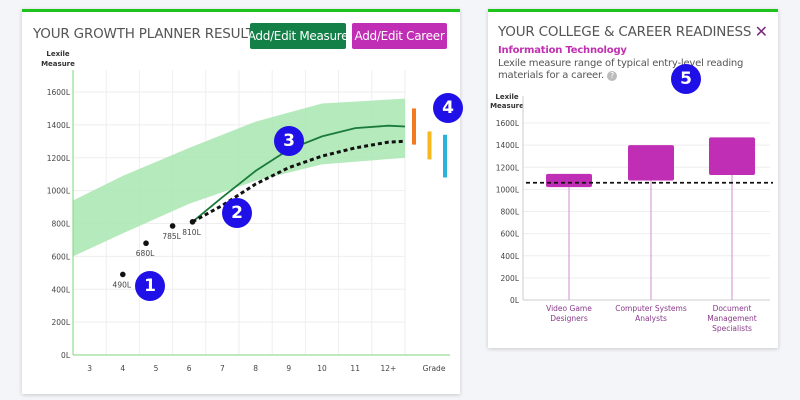 The height and width of the screenshot is (400, 800). Describe the element at coordinates (388, 368) in the screenshot. I see `x-tick-label: 12+` at that location.